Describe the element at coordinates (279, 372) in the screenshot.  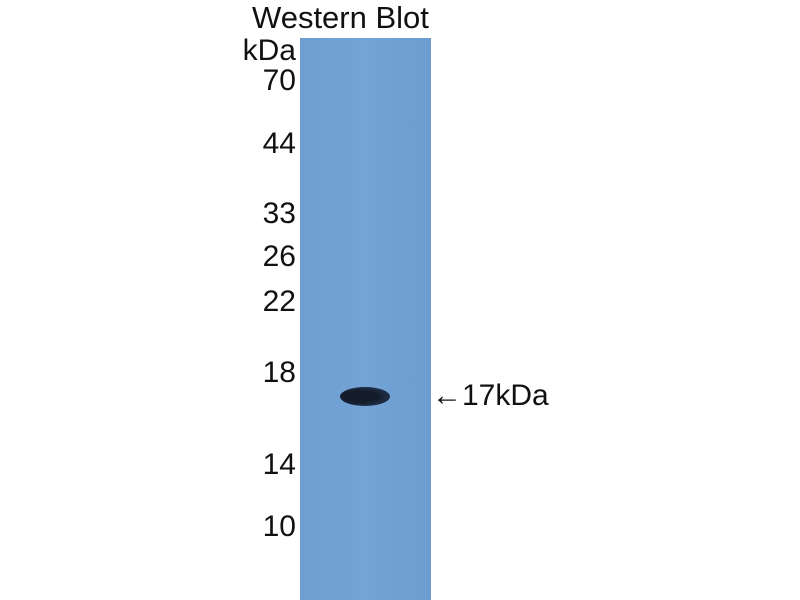
I see `marker-label: 18` at that location.